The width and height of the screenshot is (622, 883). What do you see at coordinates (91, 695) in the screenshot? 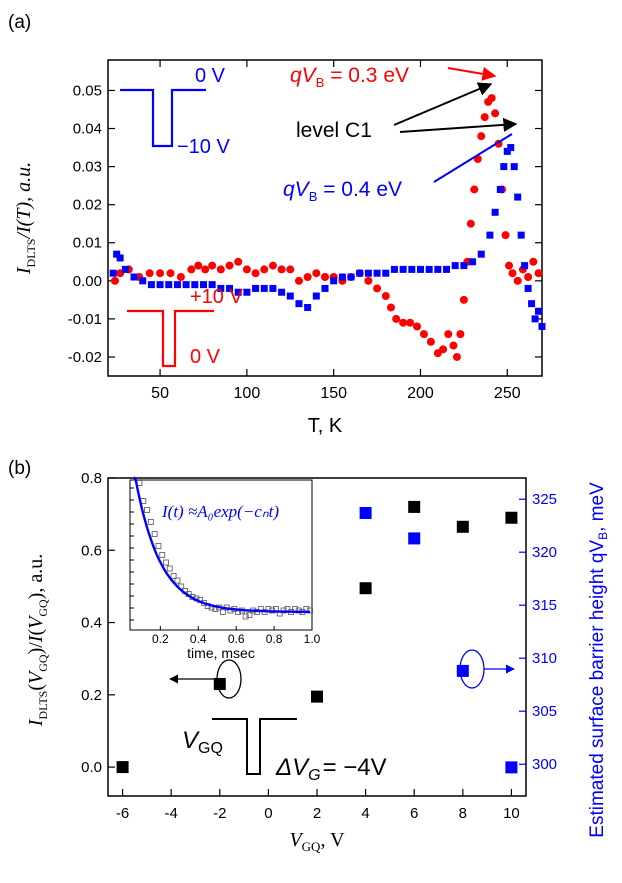
I see `panel-b-ytick-left-label: 0.2` at bounding box center [91, 695].